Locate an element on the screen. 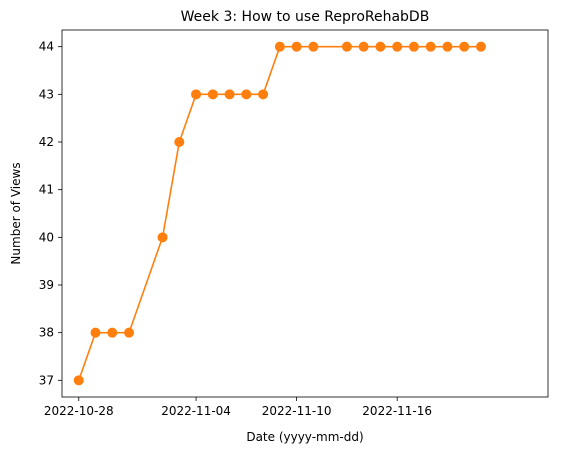  y-tick-label: 37 is located at coordinates (46, 380).